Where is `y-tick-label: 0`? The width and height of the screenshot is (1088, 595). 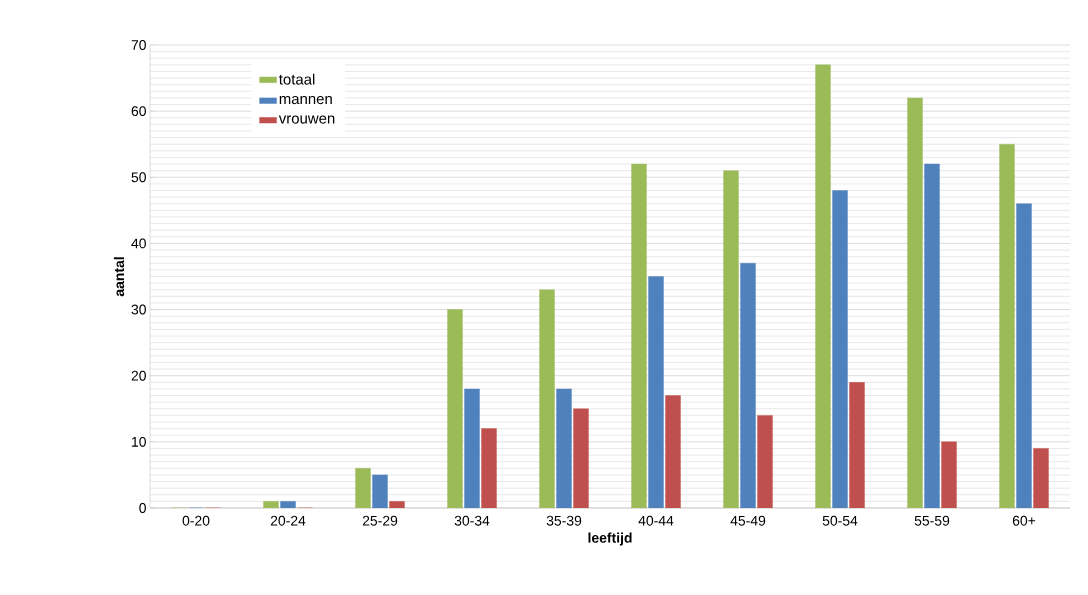
y-tick-label: 0 is located at coordinates (142, 508).